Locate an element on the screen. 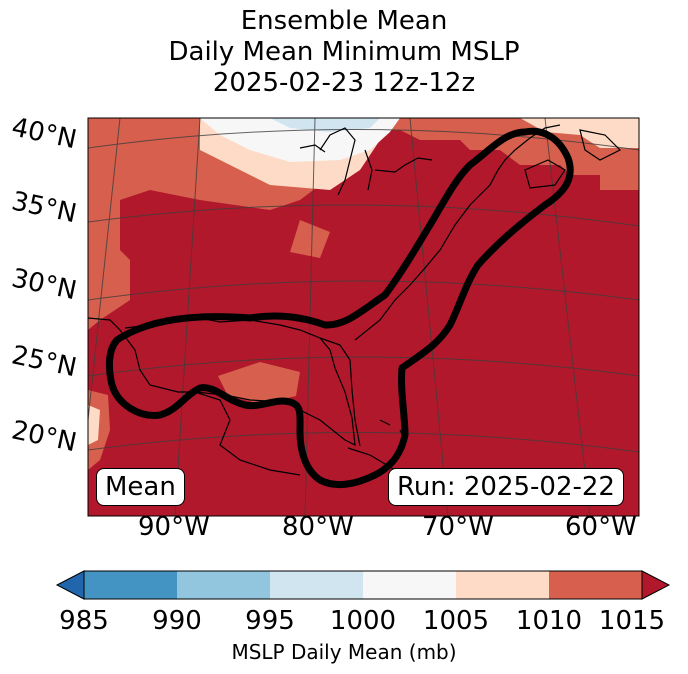 The width and height of the screenshot is (688, 674). colorbar-frame is located at coordinates (363, 585).